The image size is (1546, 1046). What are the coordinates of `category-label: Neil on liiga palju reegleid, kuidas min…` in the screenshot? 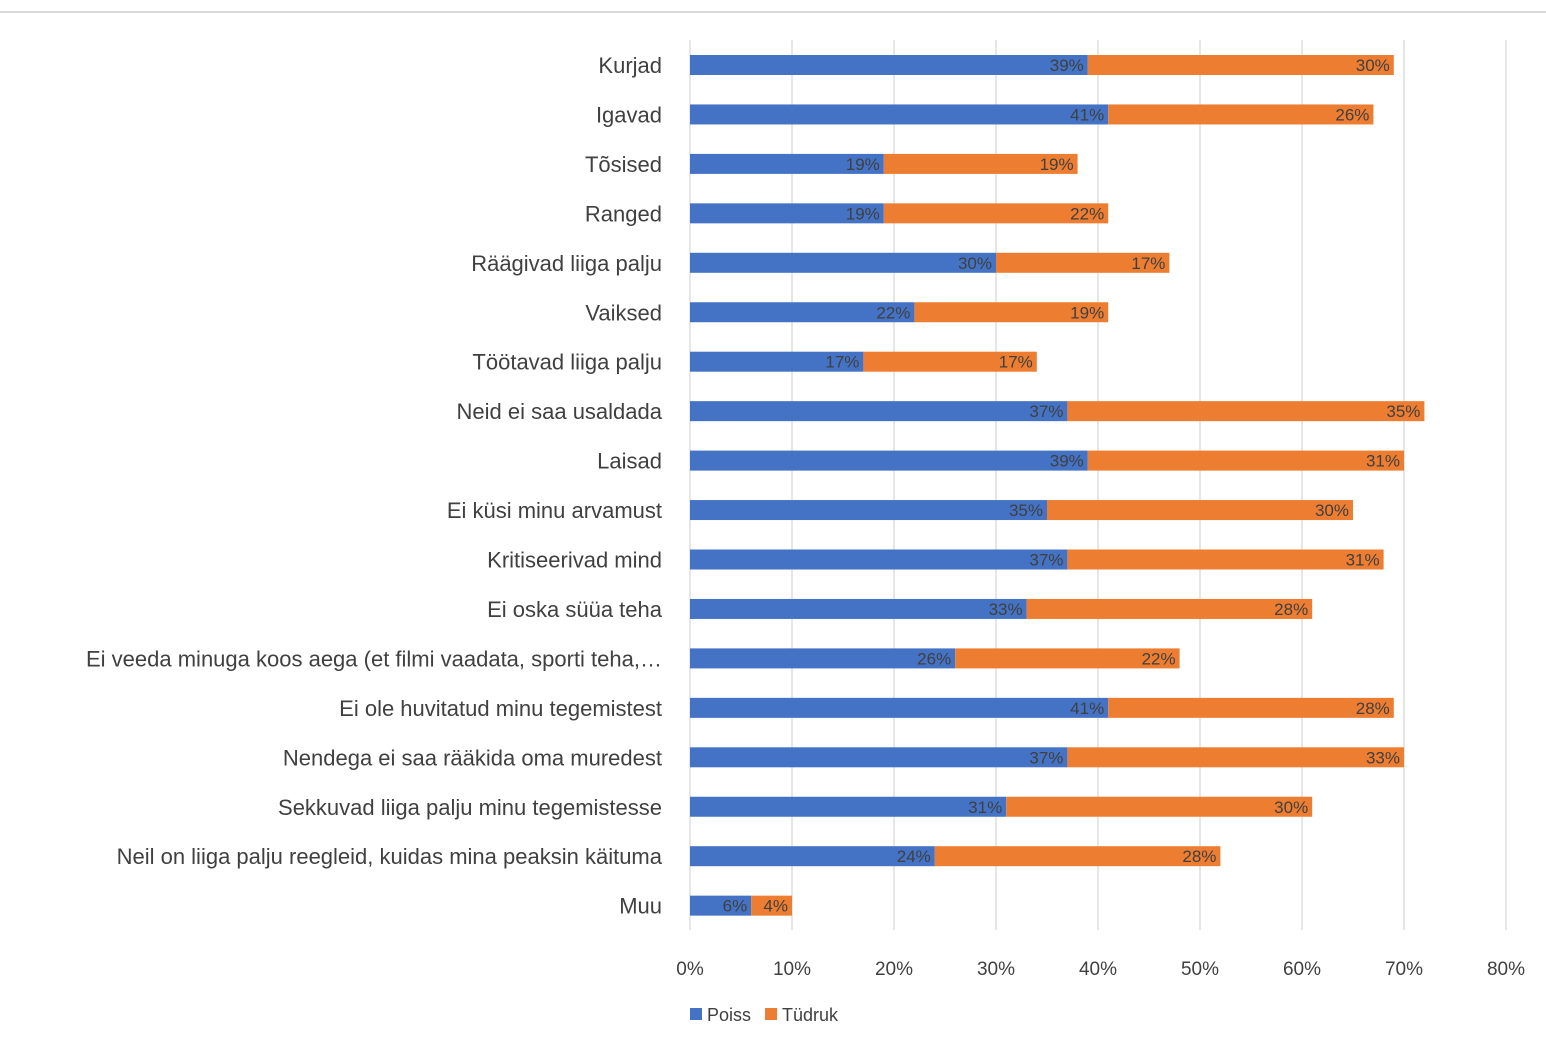 It's located at (390, 856).